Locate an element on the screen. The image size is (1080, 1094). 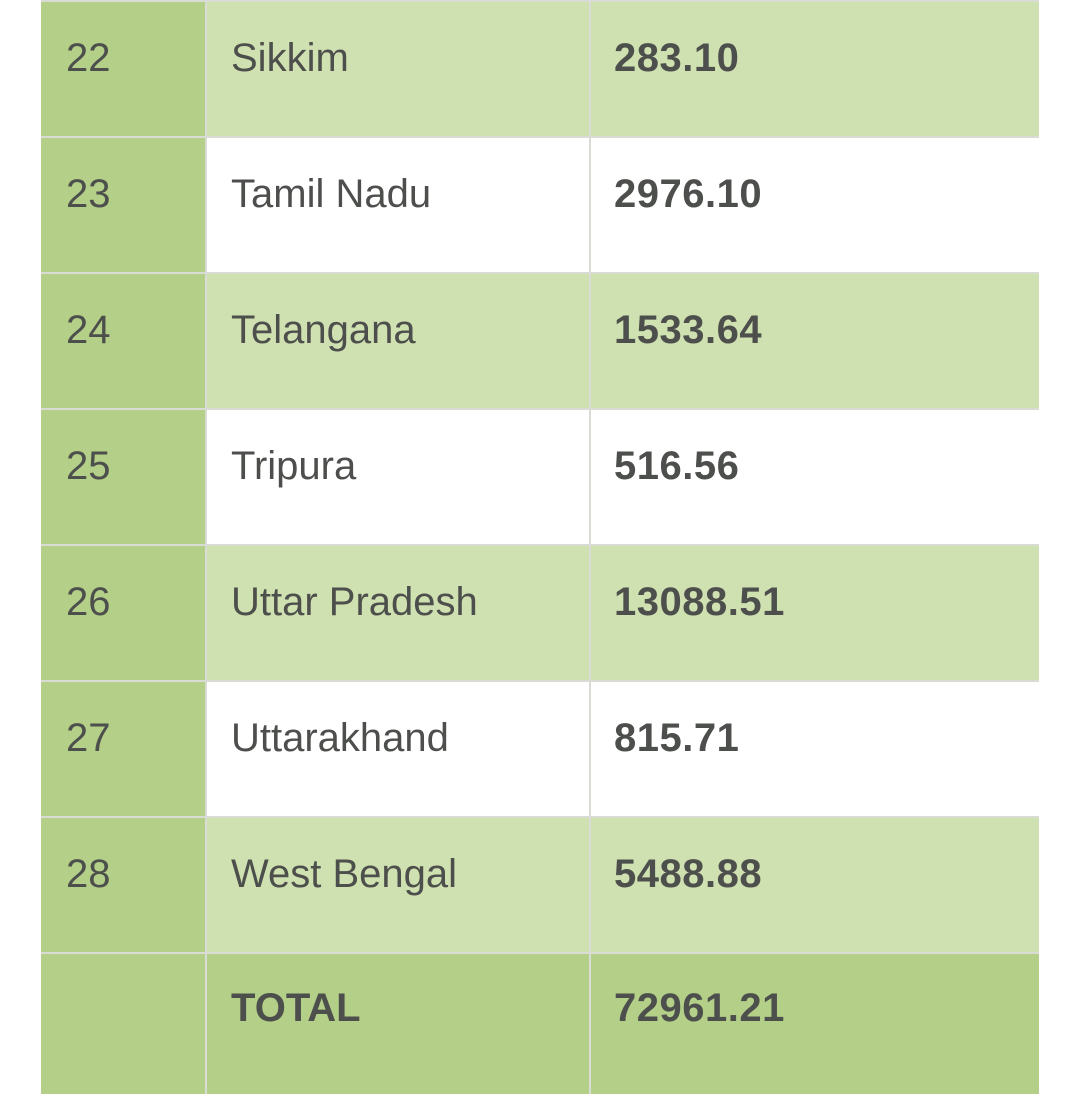
table-row: 27 Uttarakhand 815.71 is located at coordinates (540, 750).